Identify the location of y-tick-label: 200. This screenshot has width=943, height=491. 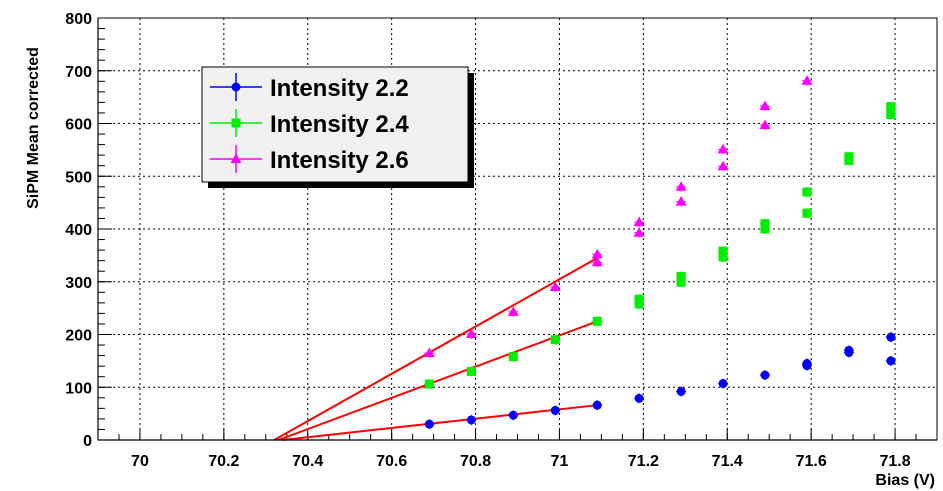
(78, 336).